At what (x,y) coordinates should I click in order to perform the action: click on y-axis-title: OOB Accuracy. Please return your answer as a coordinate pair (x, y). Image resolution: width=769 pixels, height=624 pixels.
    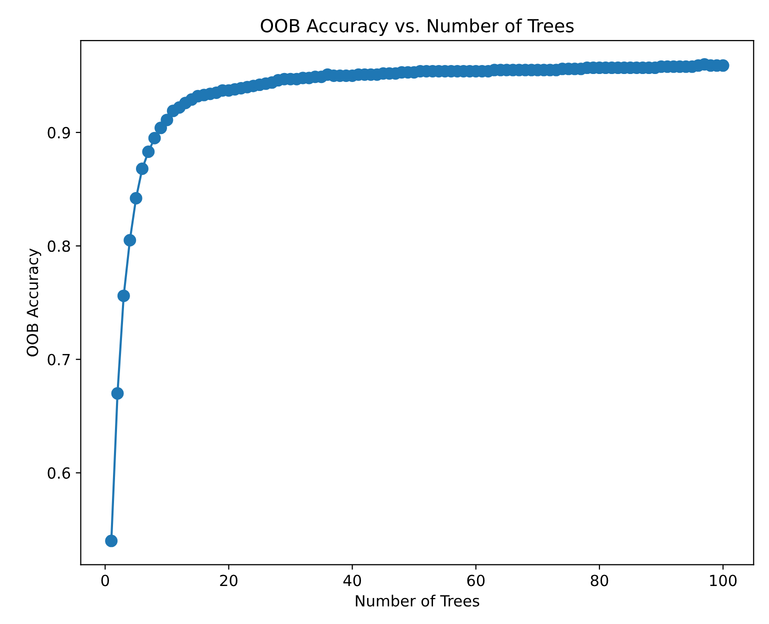
    Looking at the image, I should click on (34, 302).